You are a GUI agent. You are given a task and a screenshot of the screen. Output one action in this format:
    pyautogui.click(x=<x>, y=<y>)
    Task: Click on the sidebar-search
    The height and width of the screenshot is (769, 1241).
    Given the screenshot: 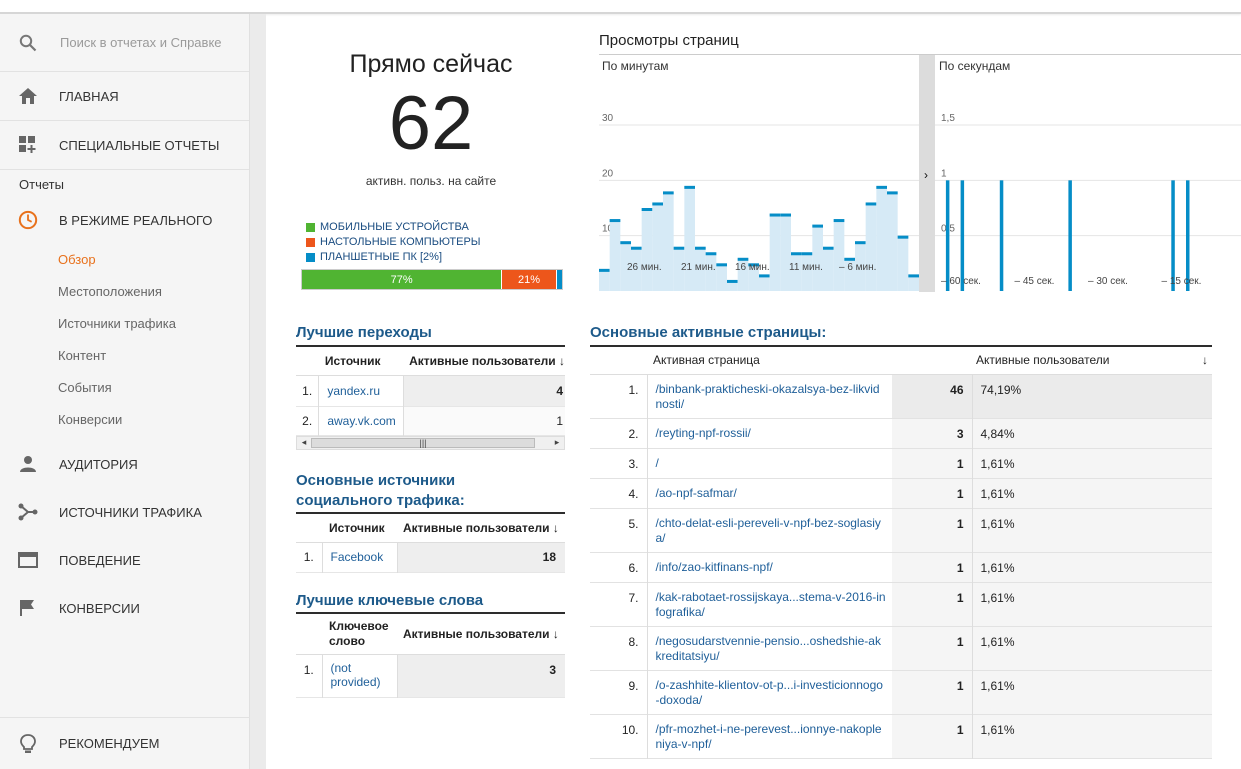 What is the action you would take?
    pyautogui.click(x=124, y=43)
    